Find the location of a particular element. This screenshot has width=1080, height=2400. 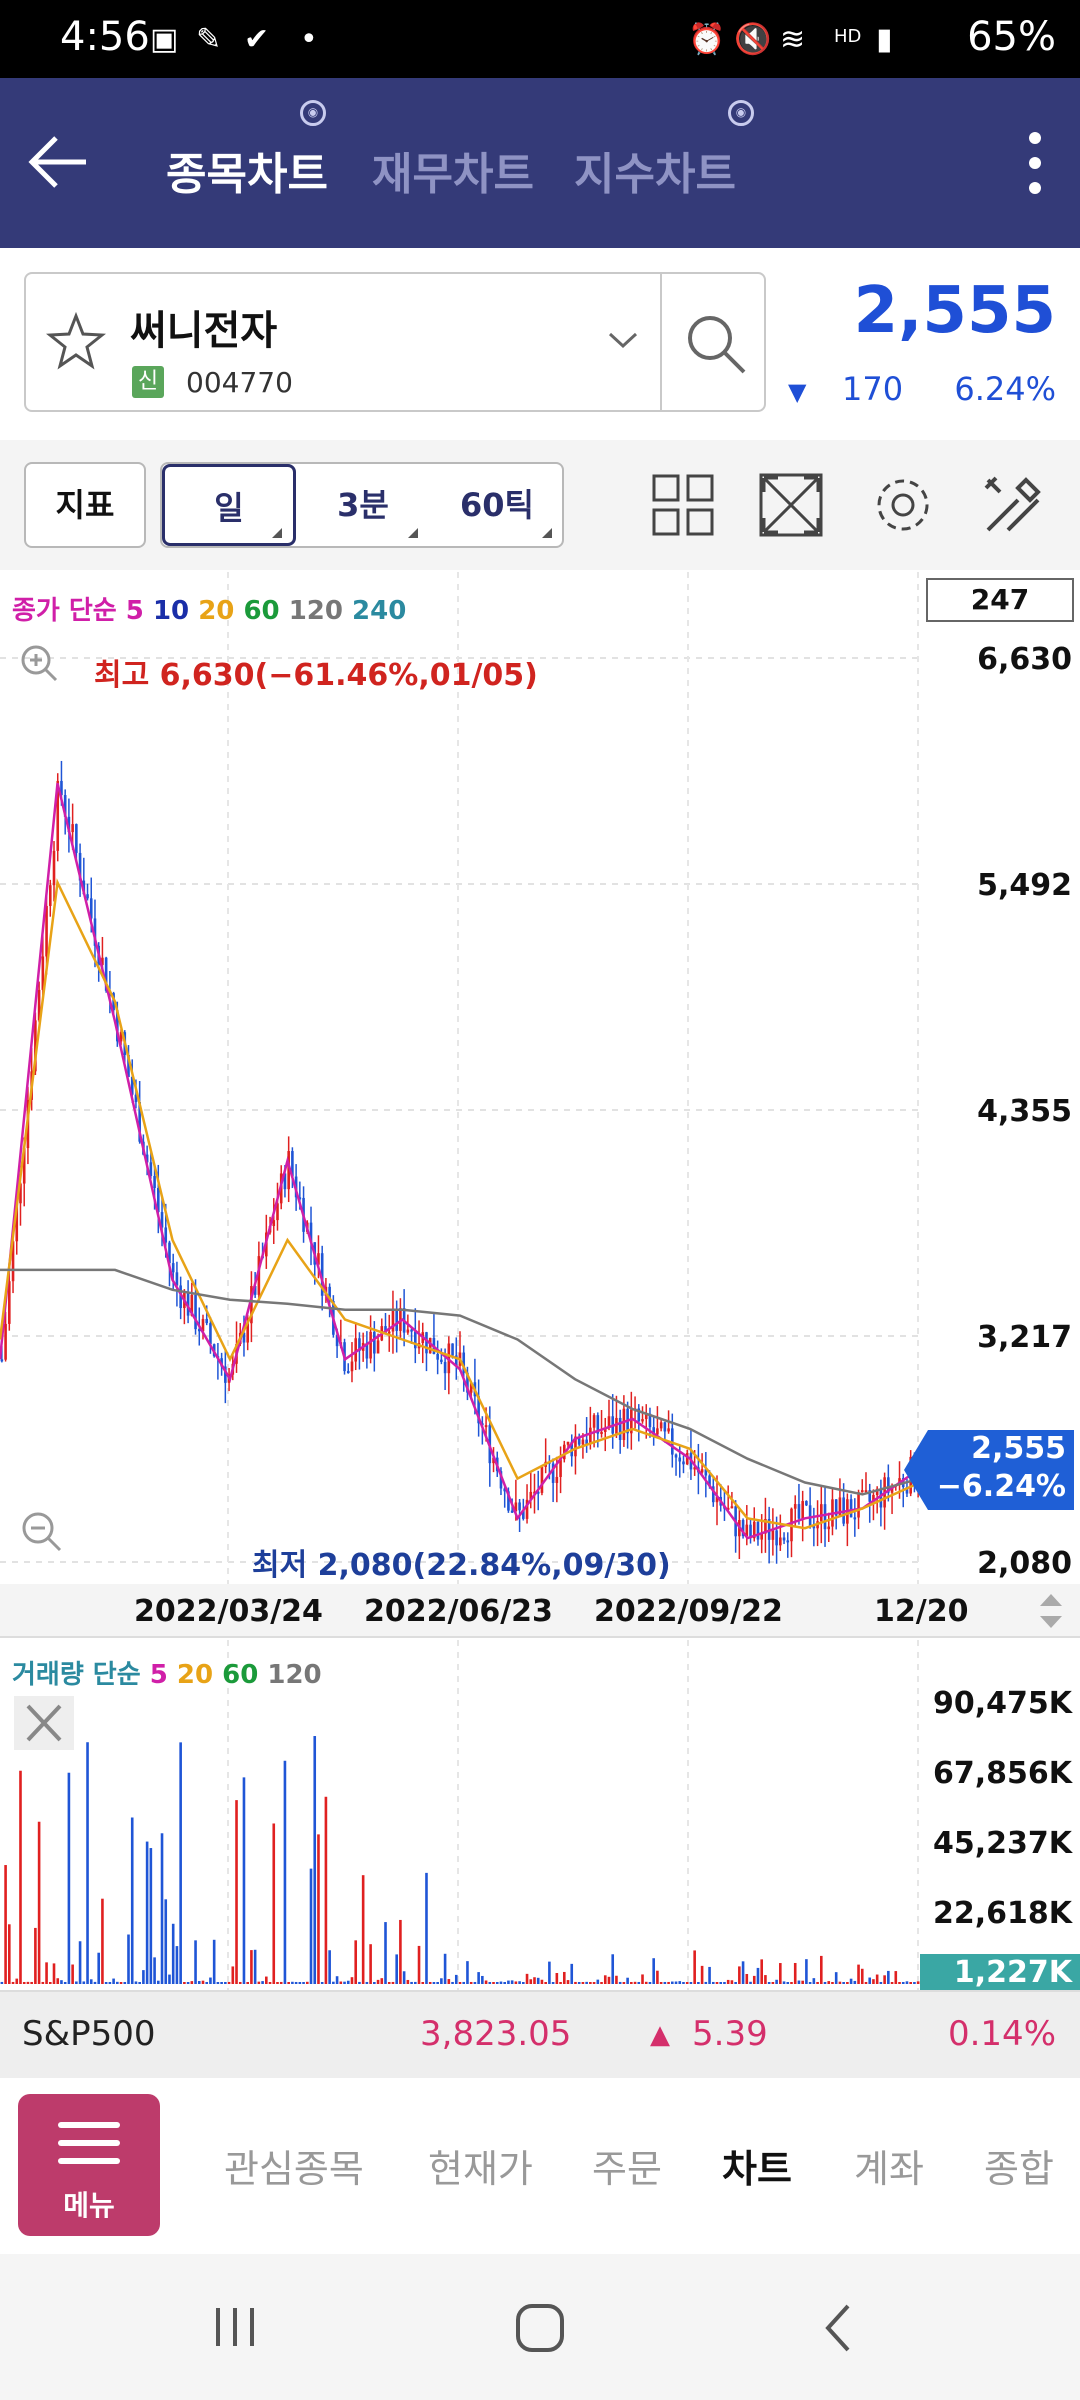

period-60tick-button: 60틱 is located at coordinates (497, 505).